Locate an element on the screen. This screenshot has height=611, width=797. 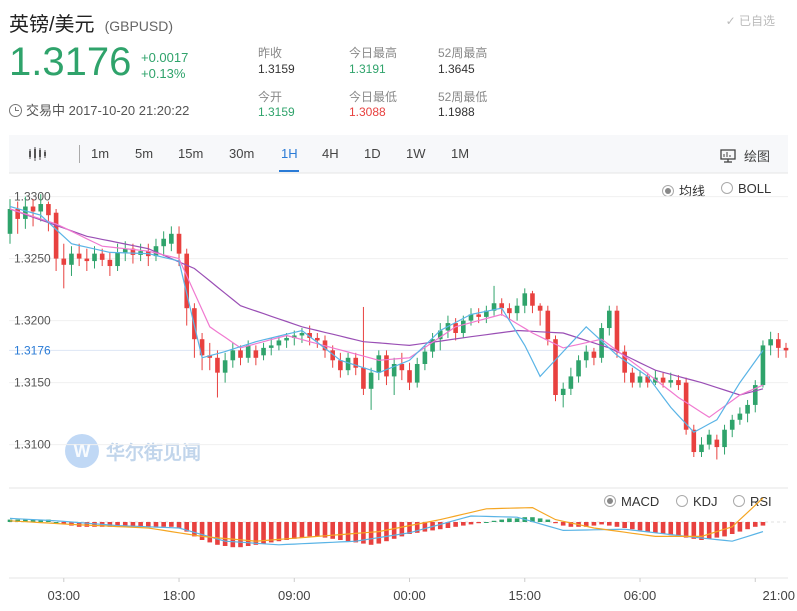
tab-5m: 5m is located at coordinates (144, 153).